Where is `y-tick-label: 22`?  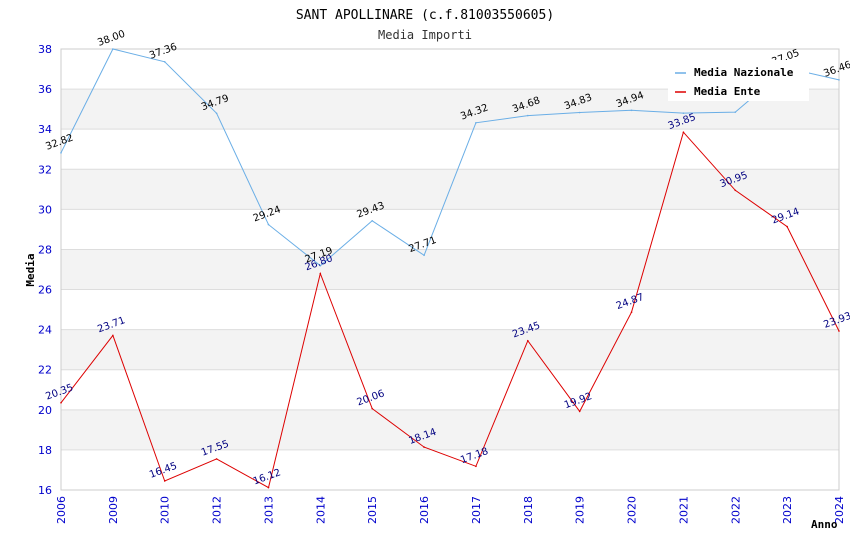
y-tick-label: 22 is located at coordinates (45, 370).